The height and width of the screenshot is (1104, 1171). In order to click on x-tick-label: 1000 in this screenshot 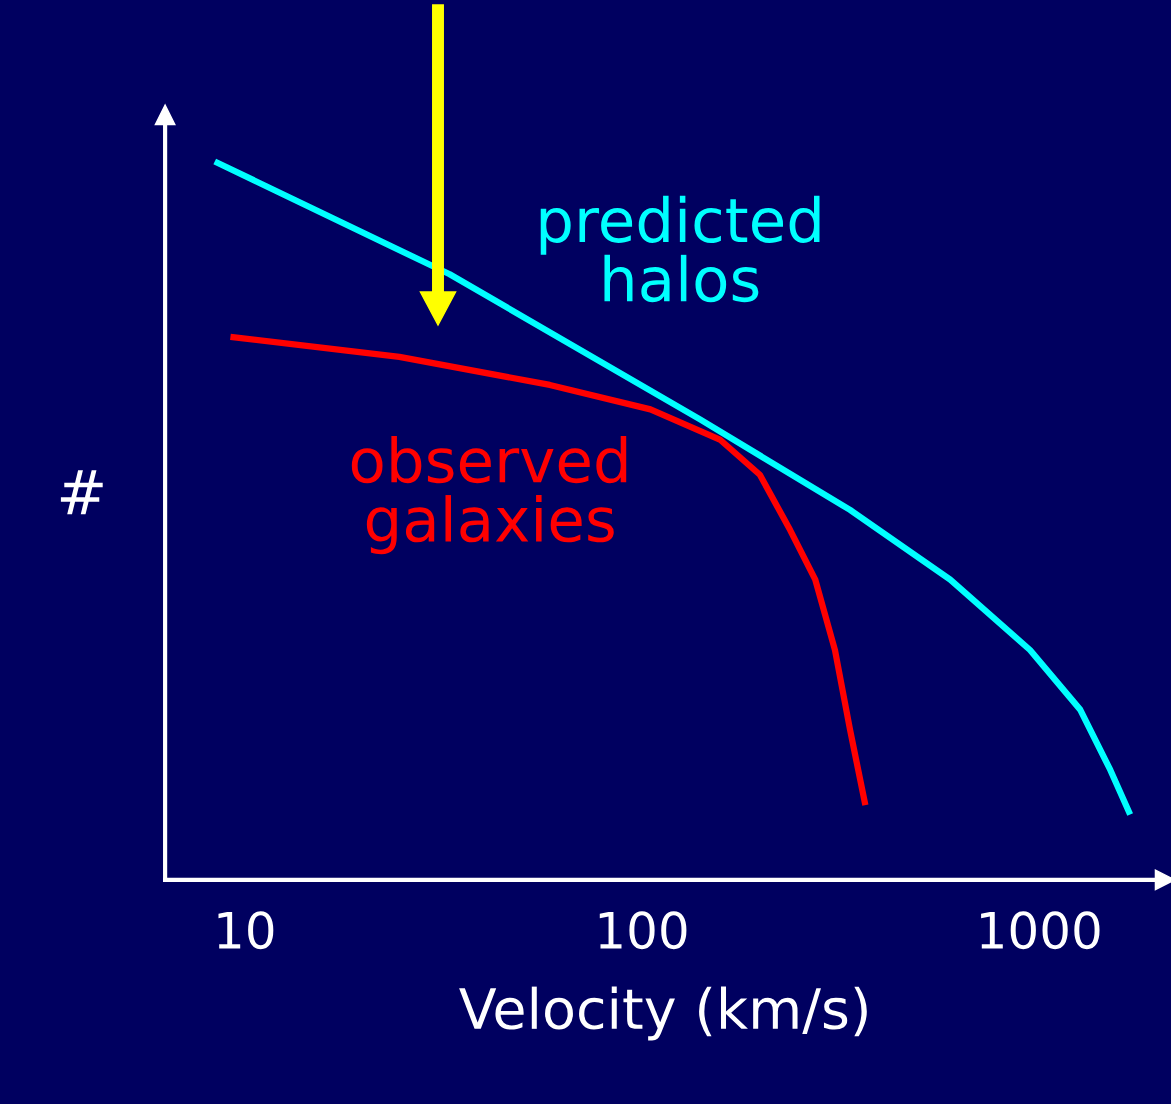, I will do `click(1040, 930)`.